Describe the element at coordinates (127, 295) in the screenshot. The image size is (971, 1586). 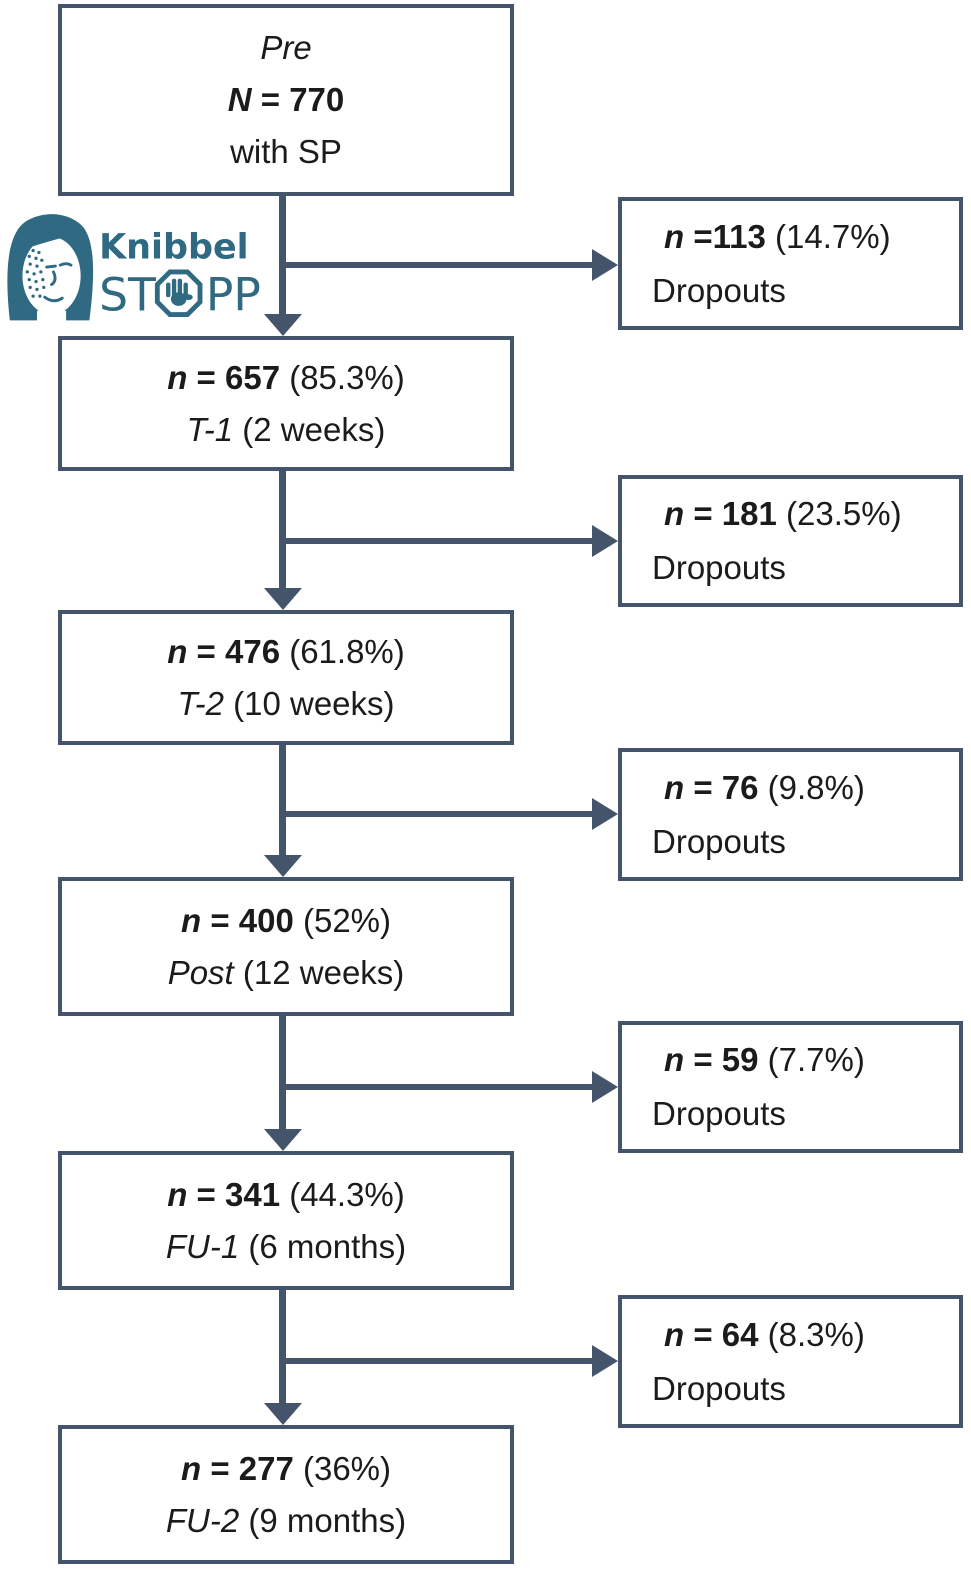
I see `logo-text-st: ST` at that location.